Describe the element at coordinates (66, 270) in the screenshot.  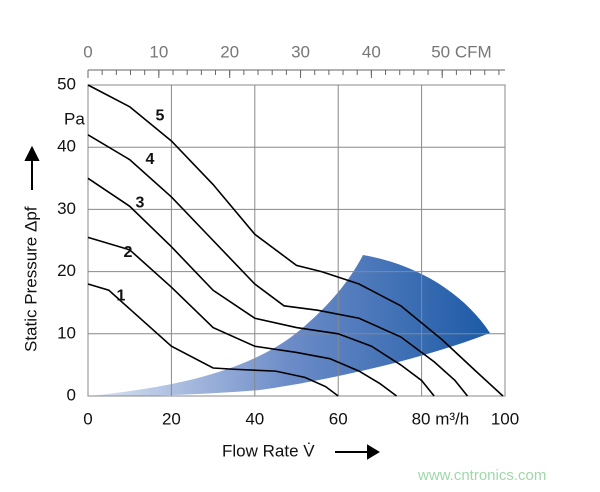
I see `y-tick-label: 20` at that location.